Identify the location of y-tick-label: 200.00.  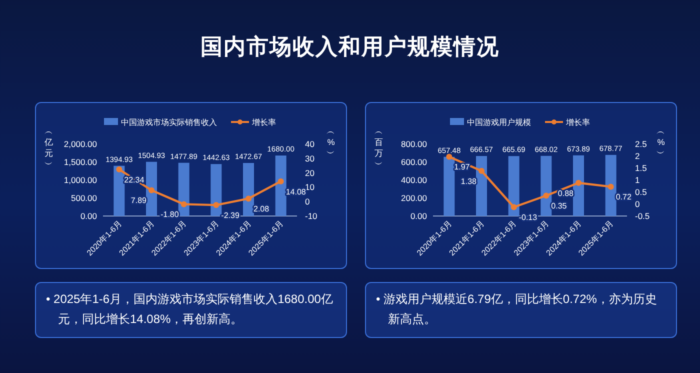
(414, 198).